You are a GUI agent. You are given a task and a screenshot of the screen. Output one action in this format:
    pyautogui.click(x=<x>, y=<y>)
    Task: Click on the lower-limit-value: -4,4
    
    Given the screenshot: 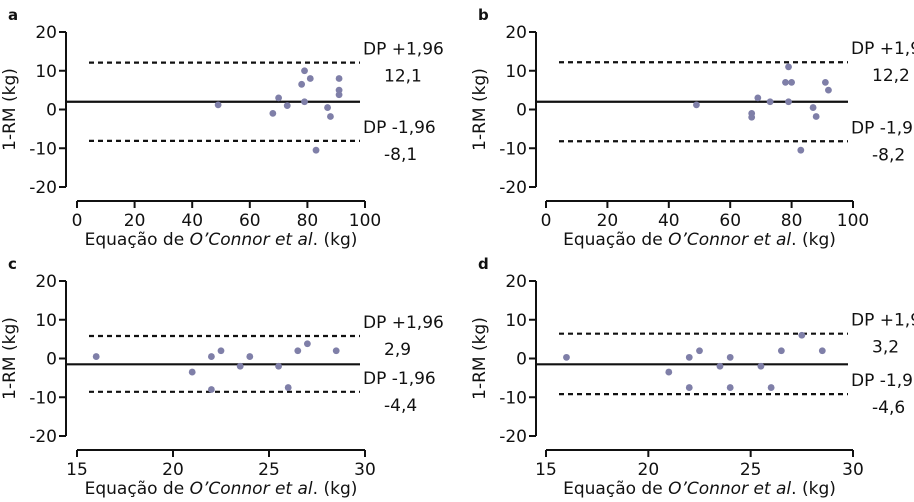 What is the action you would take?
    pyautogui.click(x=400, y=406)
    